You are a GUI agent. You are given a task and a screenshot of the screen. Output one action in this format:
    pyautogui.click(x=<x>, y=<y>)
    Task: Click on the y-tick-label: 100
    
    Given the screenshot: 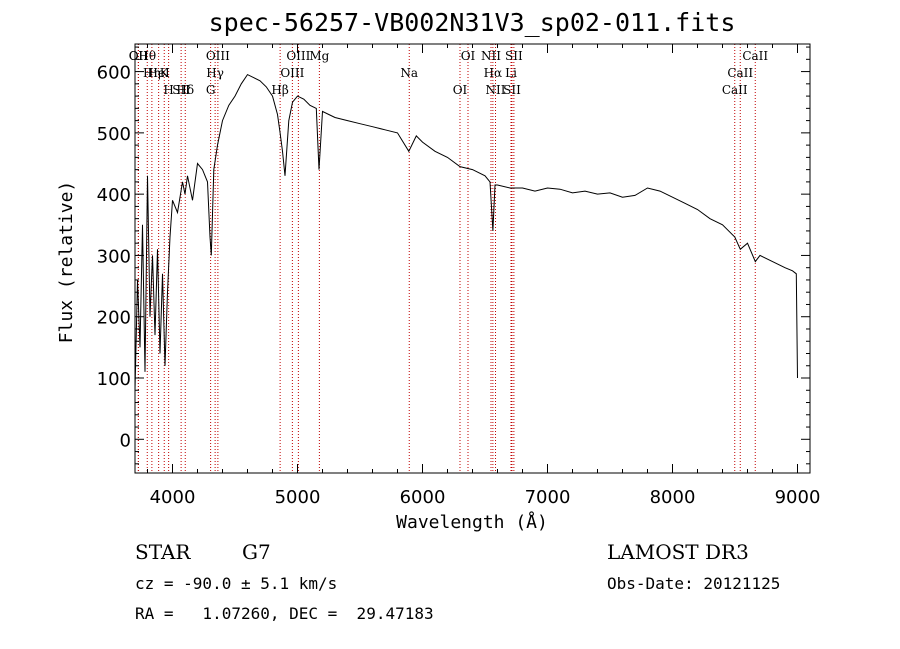 What is the action you would take?
    pyautogui.click(x=114, y=379)
    